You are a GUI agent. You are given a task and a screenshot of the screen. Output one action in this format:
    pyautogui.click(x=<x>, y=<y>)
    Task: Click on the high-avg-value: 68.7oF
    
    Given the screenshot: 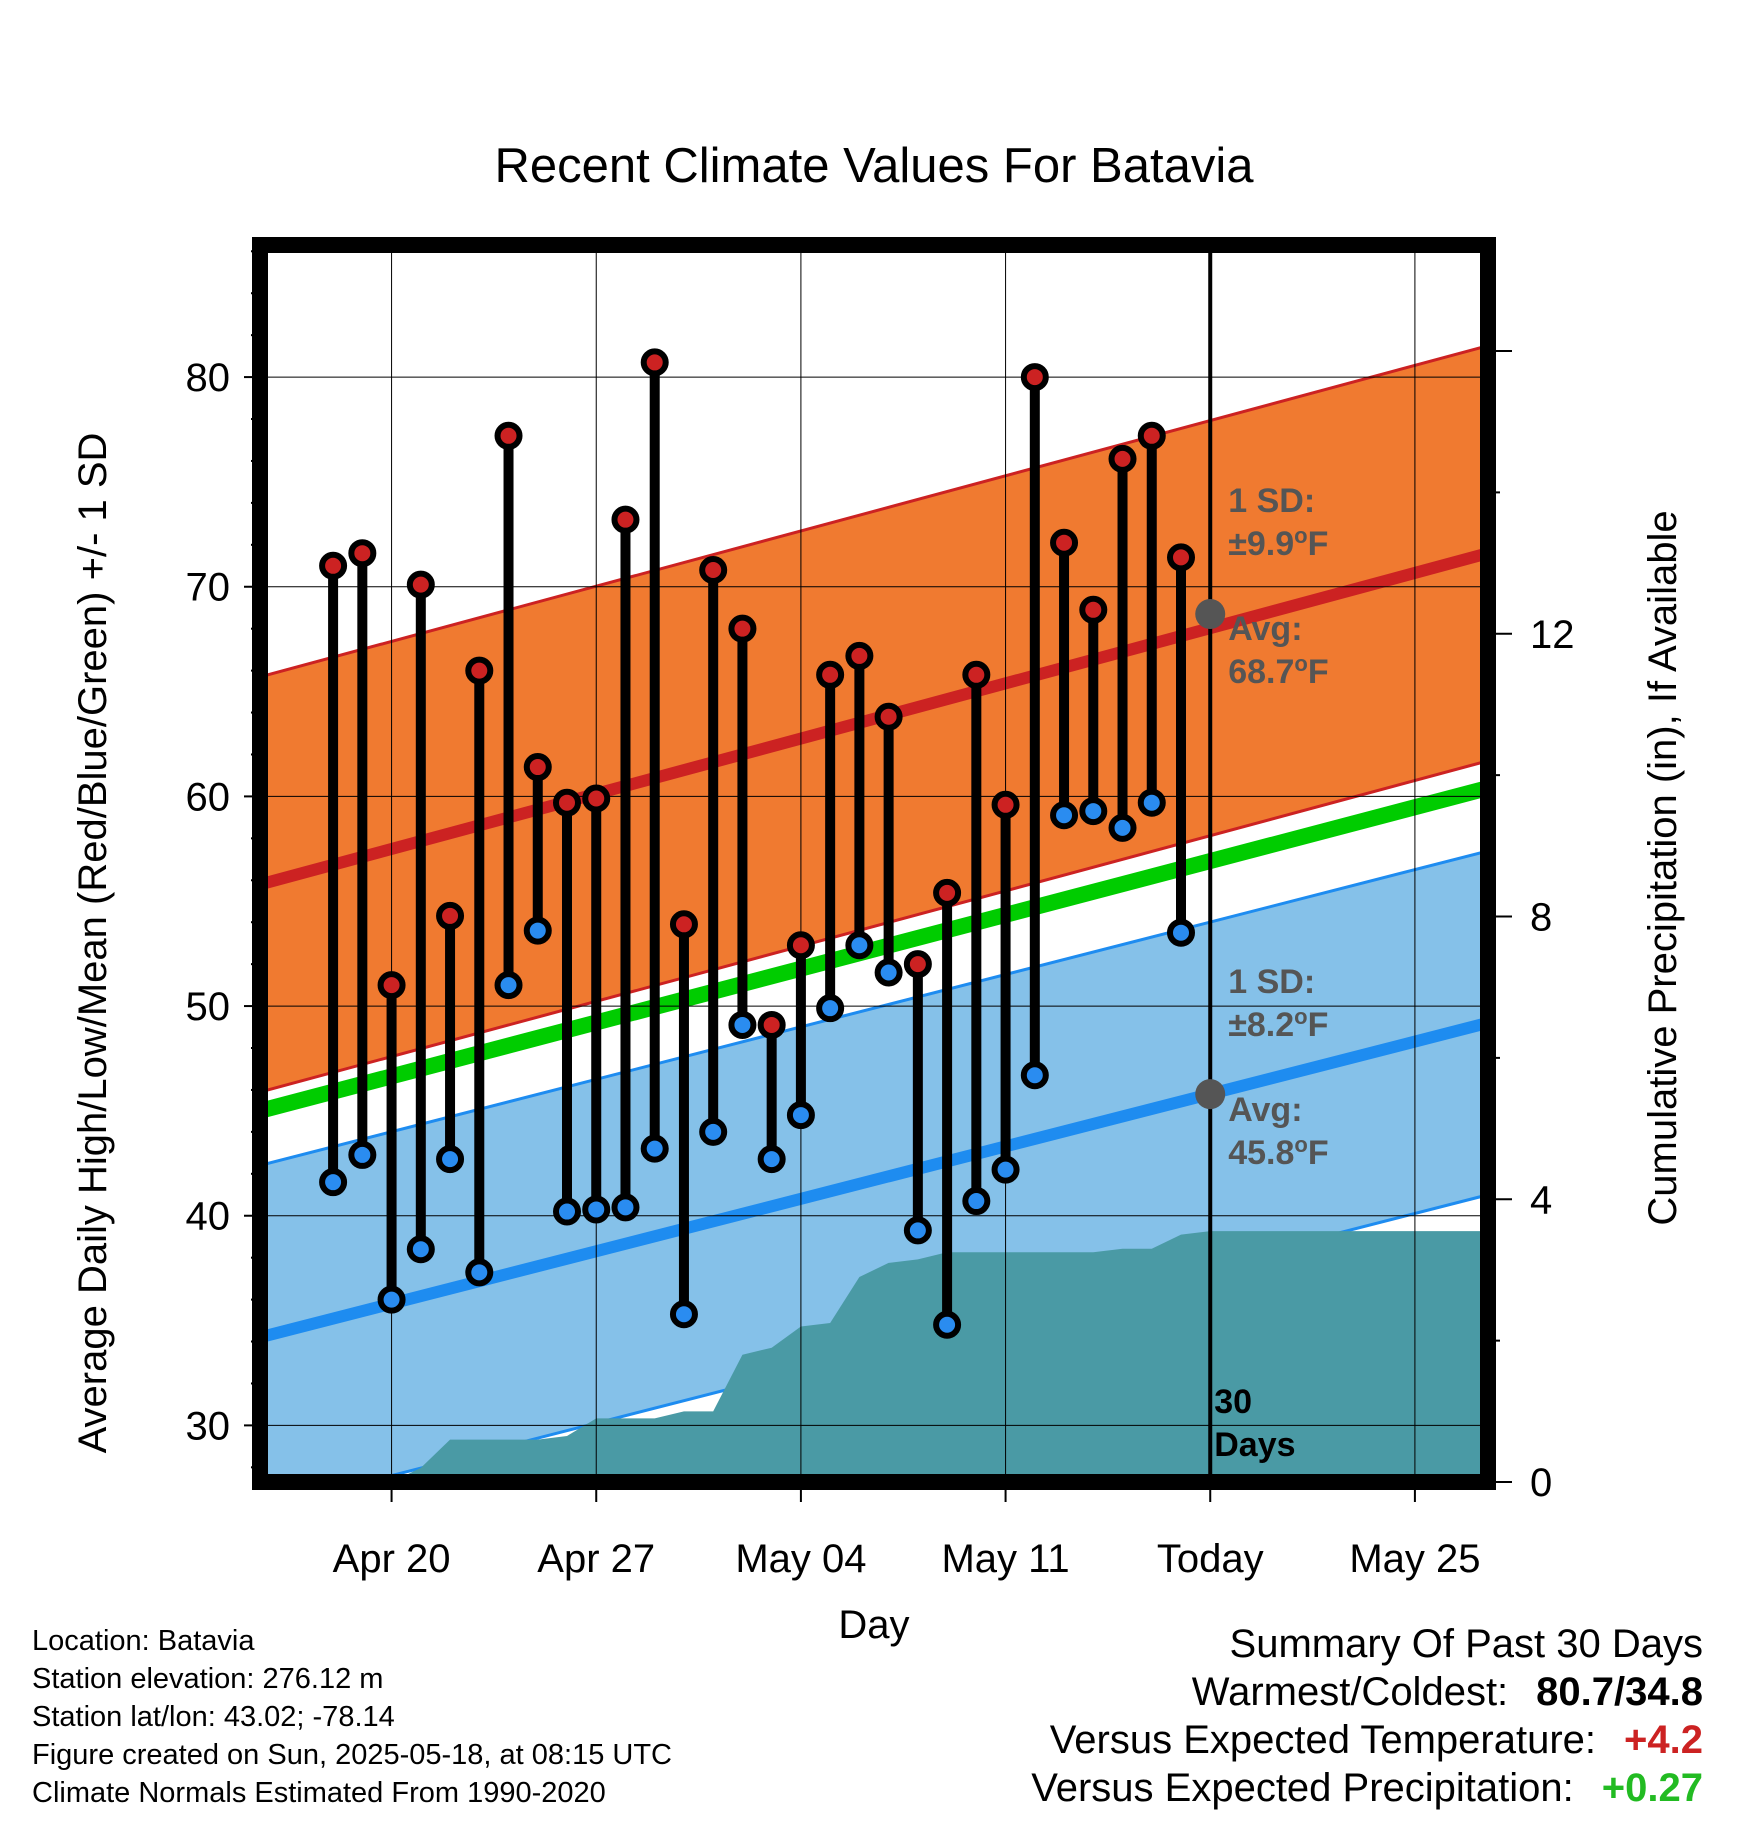 What is the action you would take?
    pyautogui.click(x=1278, y=671)
    